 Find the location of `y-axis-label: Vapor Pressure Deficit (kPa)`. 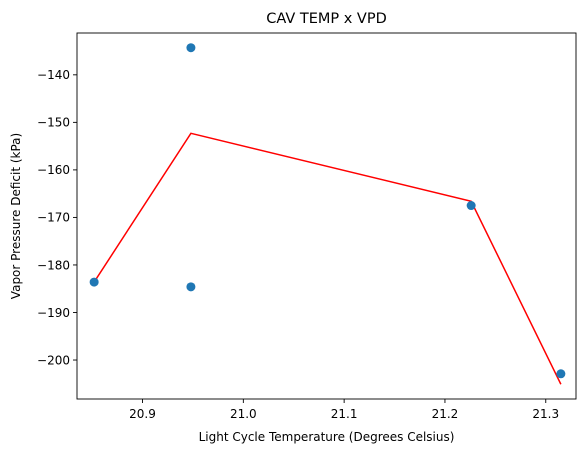

y-axis-label: Vapor Pressure Deficit (kPa) is located at coordinates (16, 216).